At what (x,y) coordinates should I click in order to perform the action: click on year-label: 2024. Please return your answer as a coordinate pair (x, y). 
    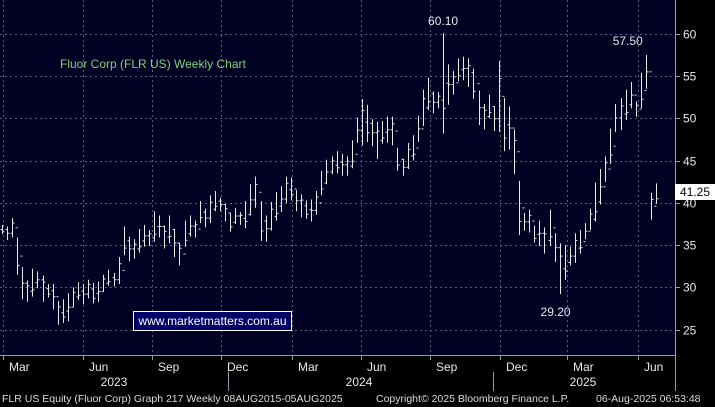
    Looking at the image, I should click on (359, 382).